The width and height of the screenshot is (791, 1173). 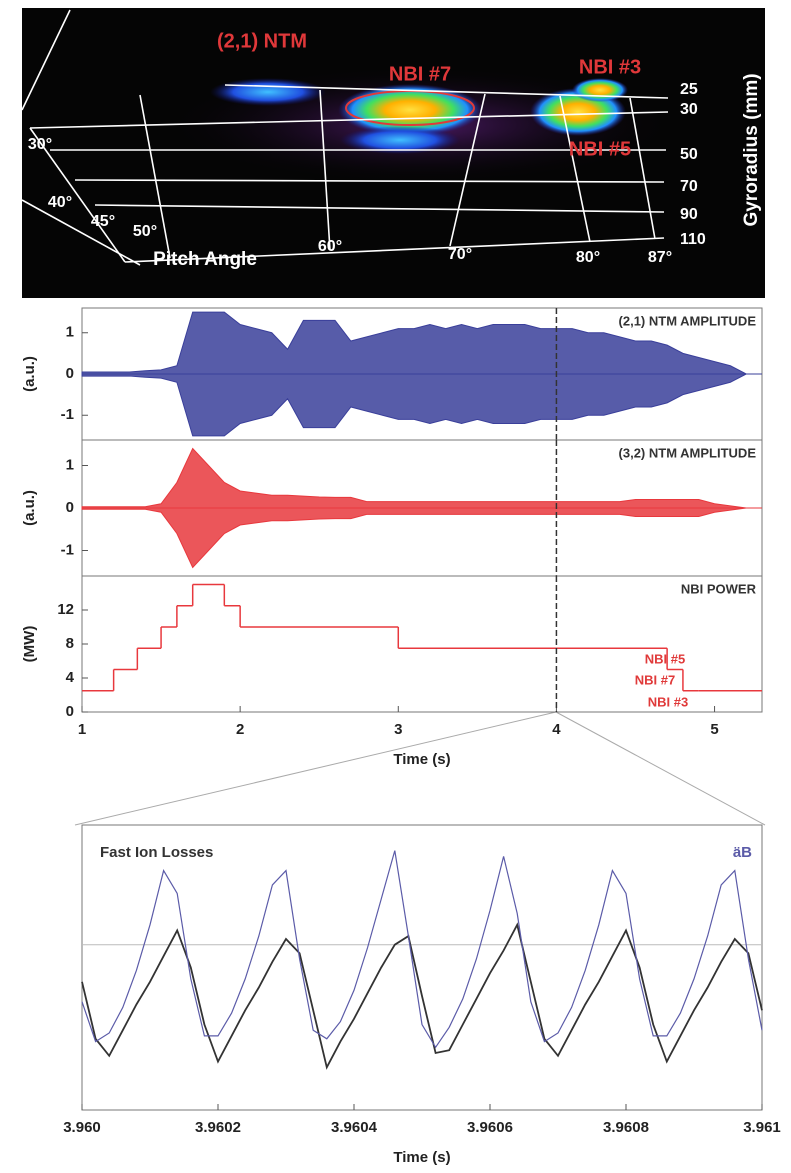 I want to click on gyroradius-tick: 30, so click(x=689, y=109).